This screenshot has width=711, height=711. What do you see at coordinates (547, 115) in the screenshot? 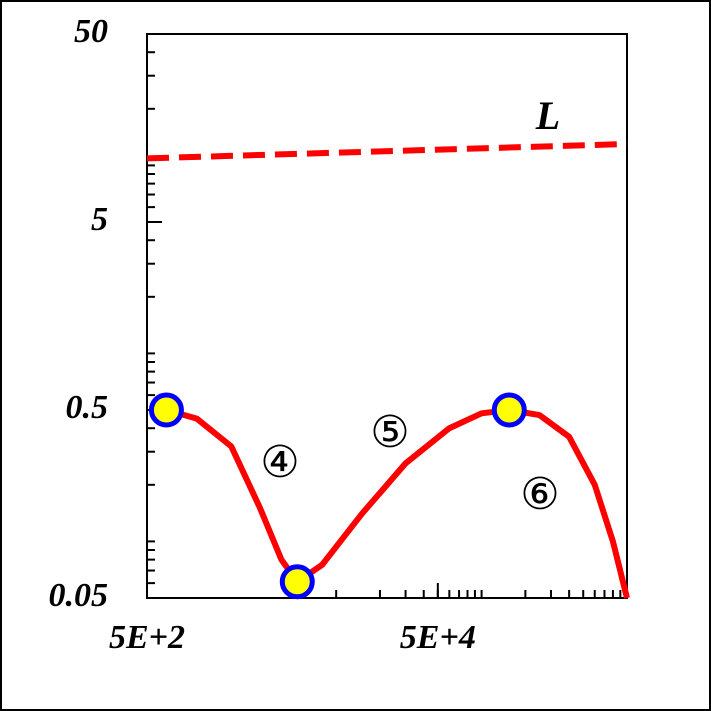
I see `series-label: L` at bounding box center [547, 115].